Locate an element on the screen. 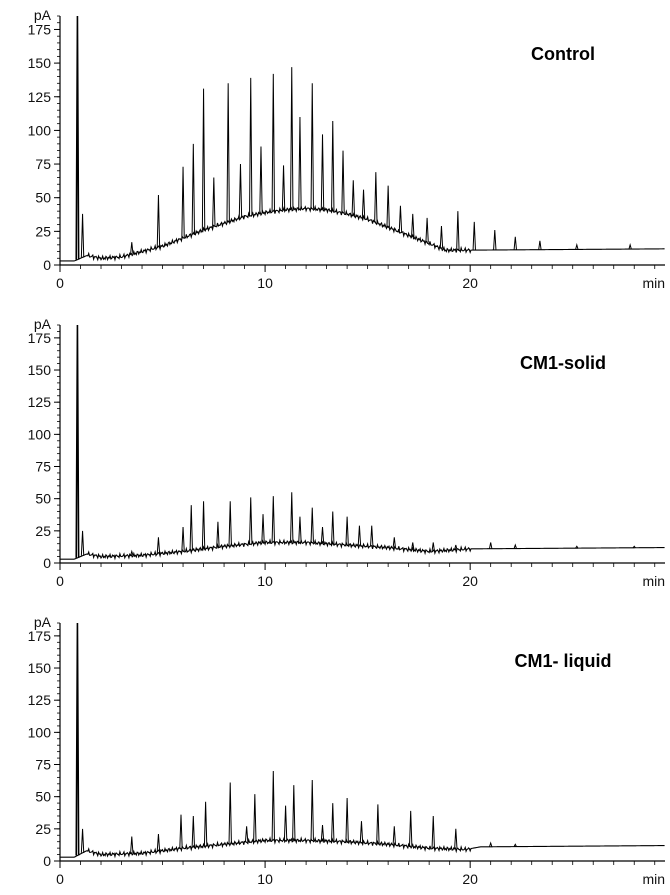  x-axis-unit-label: min is located at coordinates (653, 283).